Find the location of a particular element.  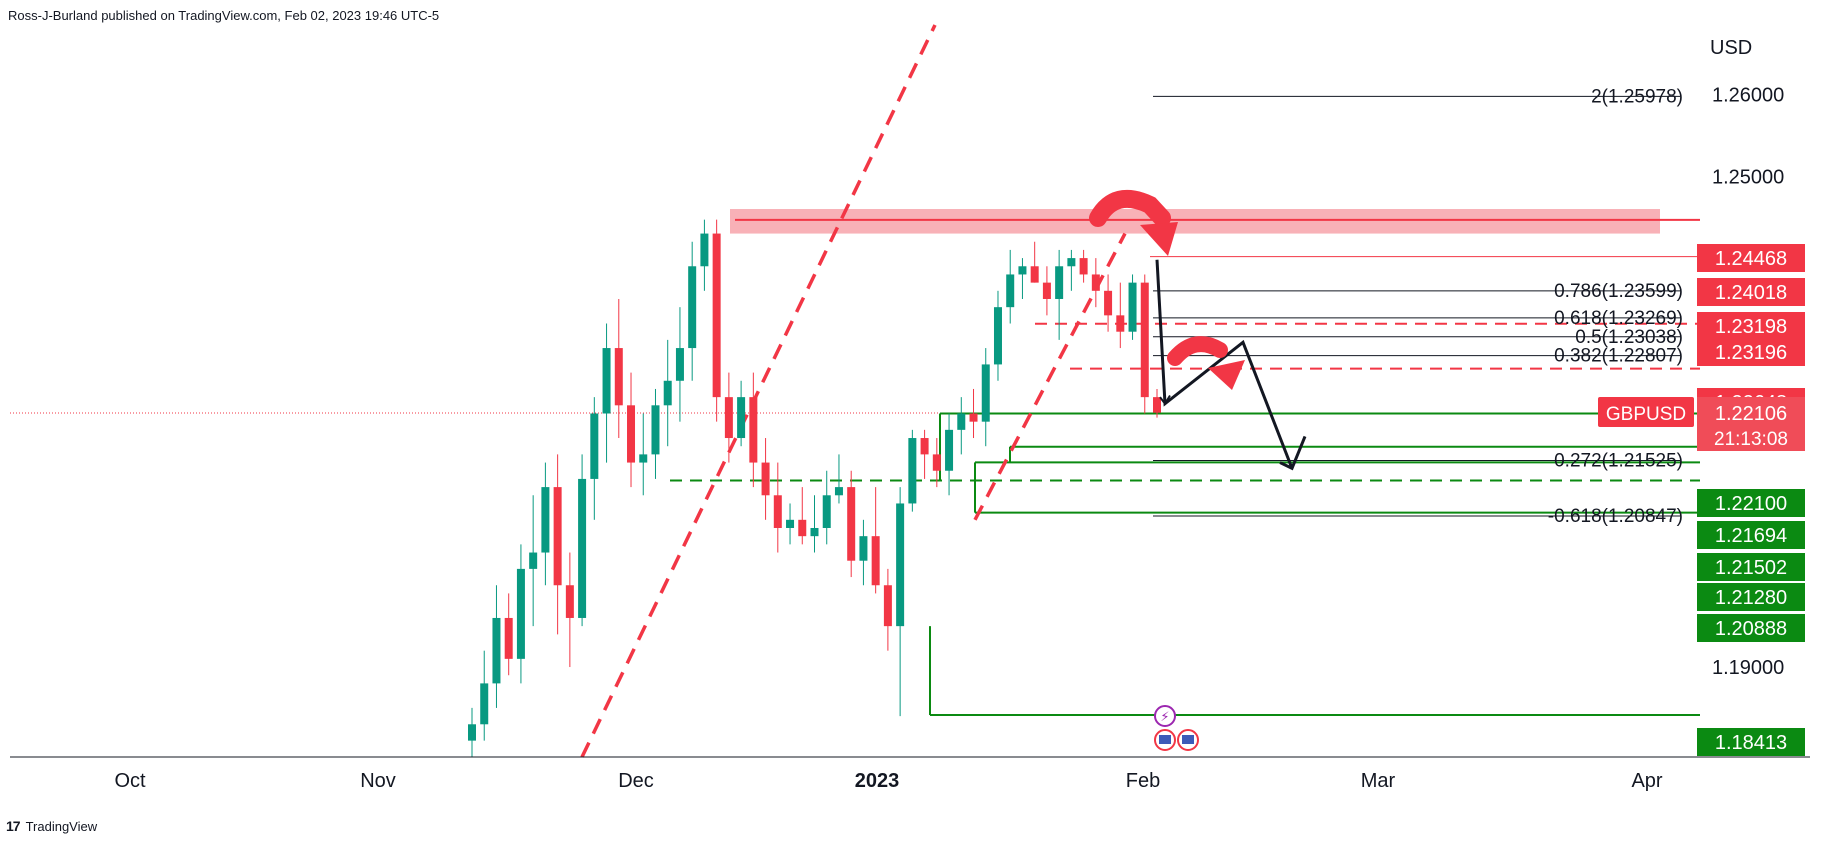

price-tag-text-1.21694: 1.21694 is located at coordinates (1751, 536).